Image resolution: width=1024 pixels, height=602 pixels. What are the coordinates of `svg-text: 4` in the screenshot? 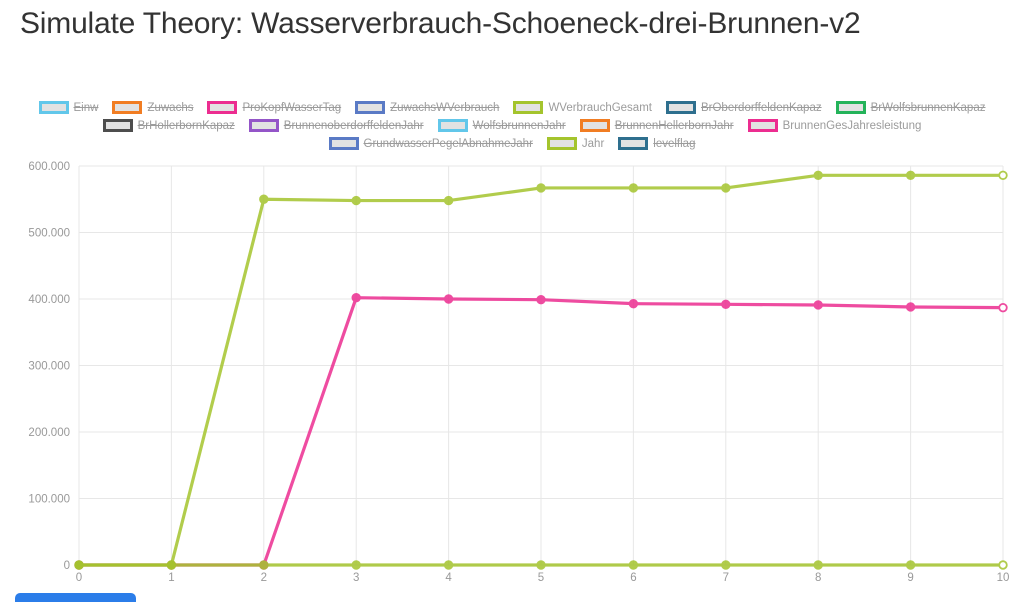 It's located at (448, 578).